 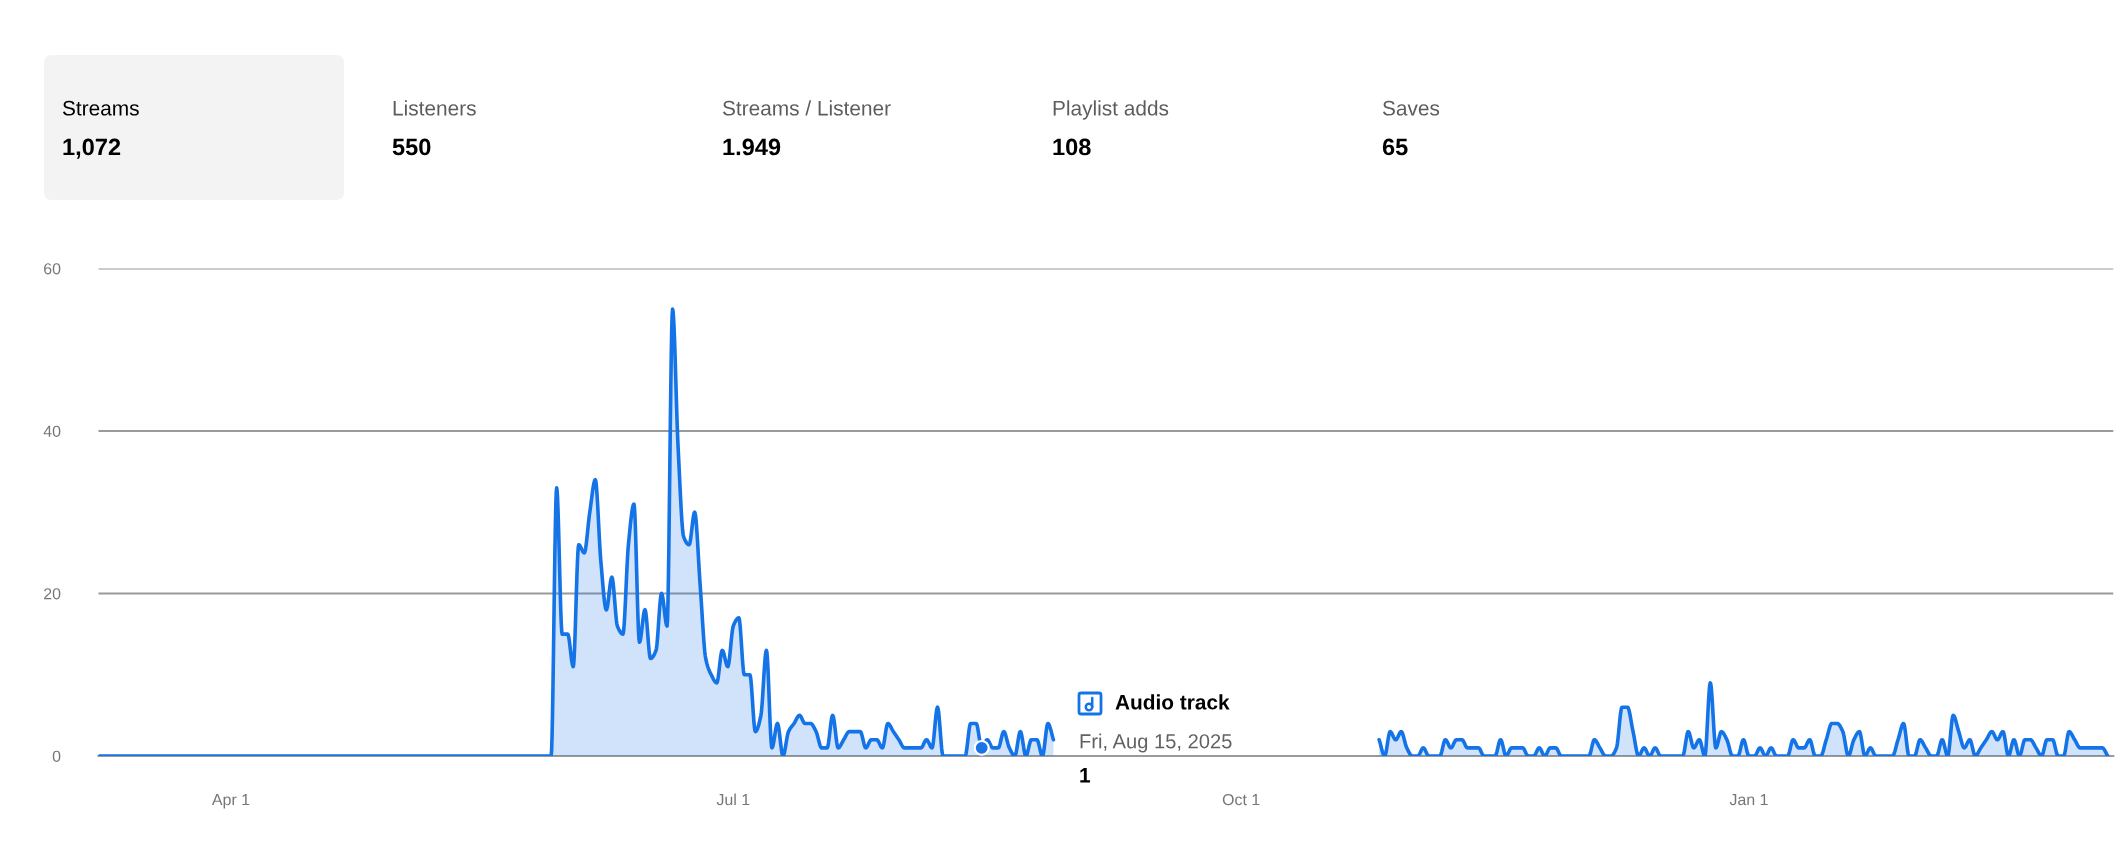 I want to click on x-tick-label: Jan 1, so click(x=1748, y=800).